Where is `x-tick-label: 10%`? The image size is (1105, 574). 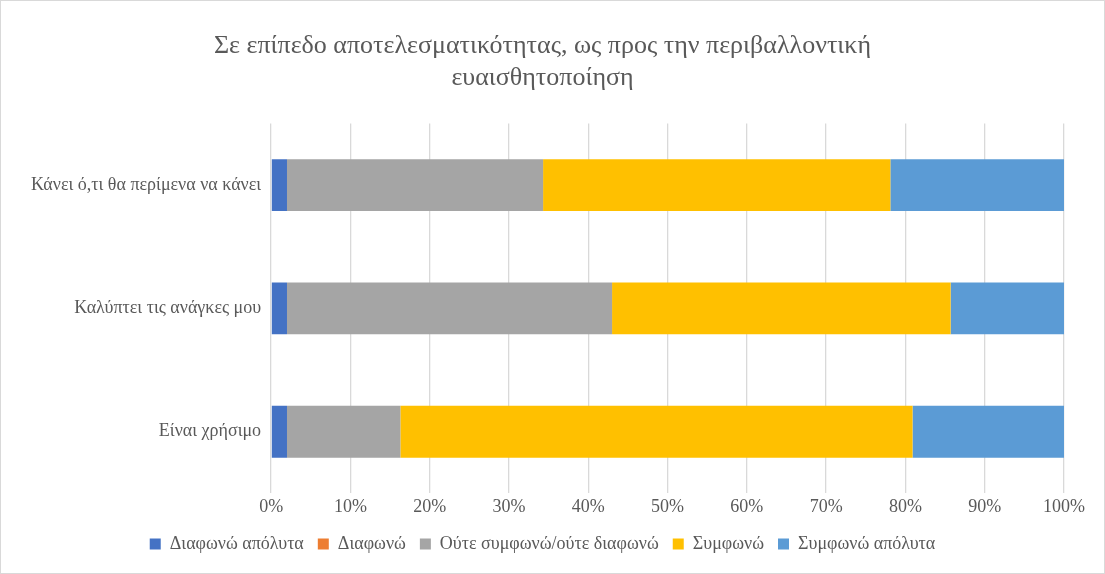 x-tick-label: 10% is located at coordinates (350, 505).